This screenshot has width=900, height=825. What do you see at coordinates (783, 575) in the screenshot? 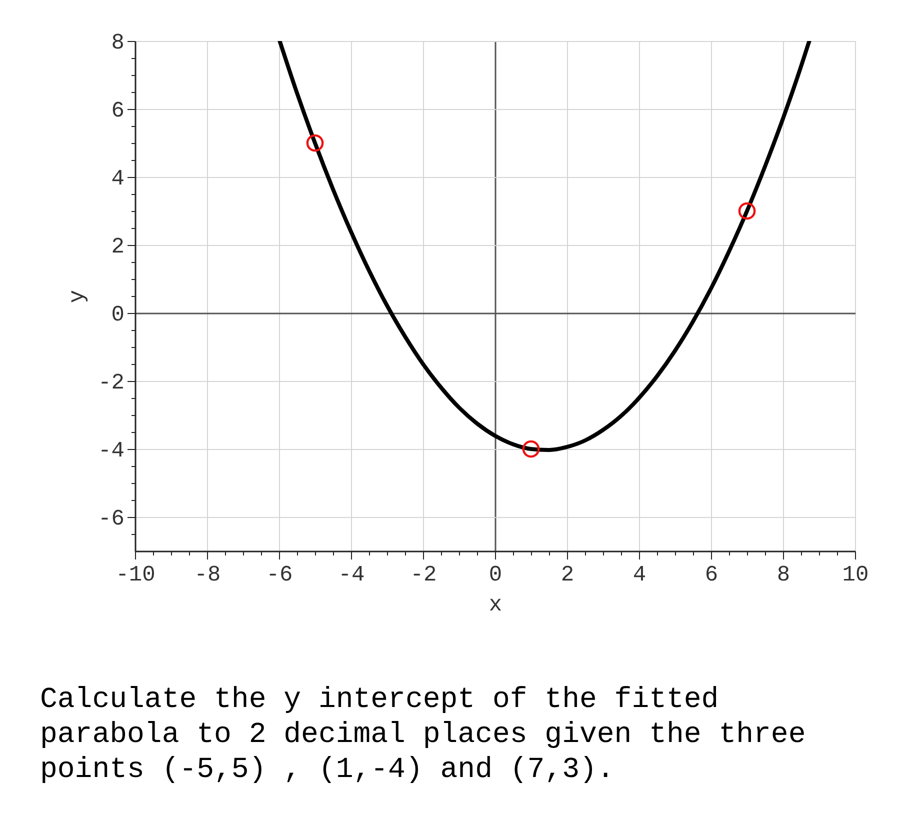
I see `x-tick-label: 8` at bounding box center [783, 575].